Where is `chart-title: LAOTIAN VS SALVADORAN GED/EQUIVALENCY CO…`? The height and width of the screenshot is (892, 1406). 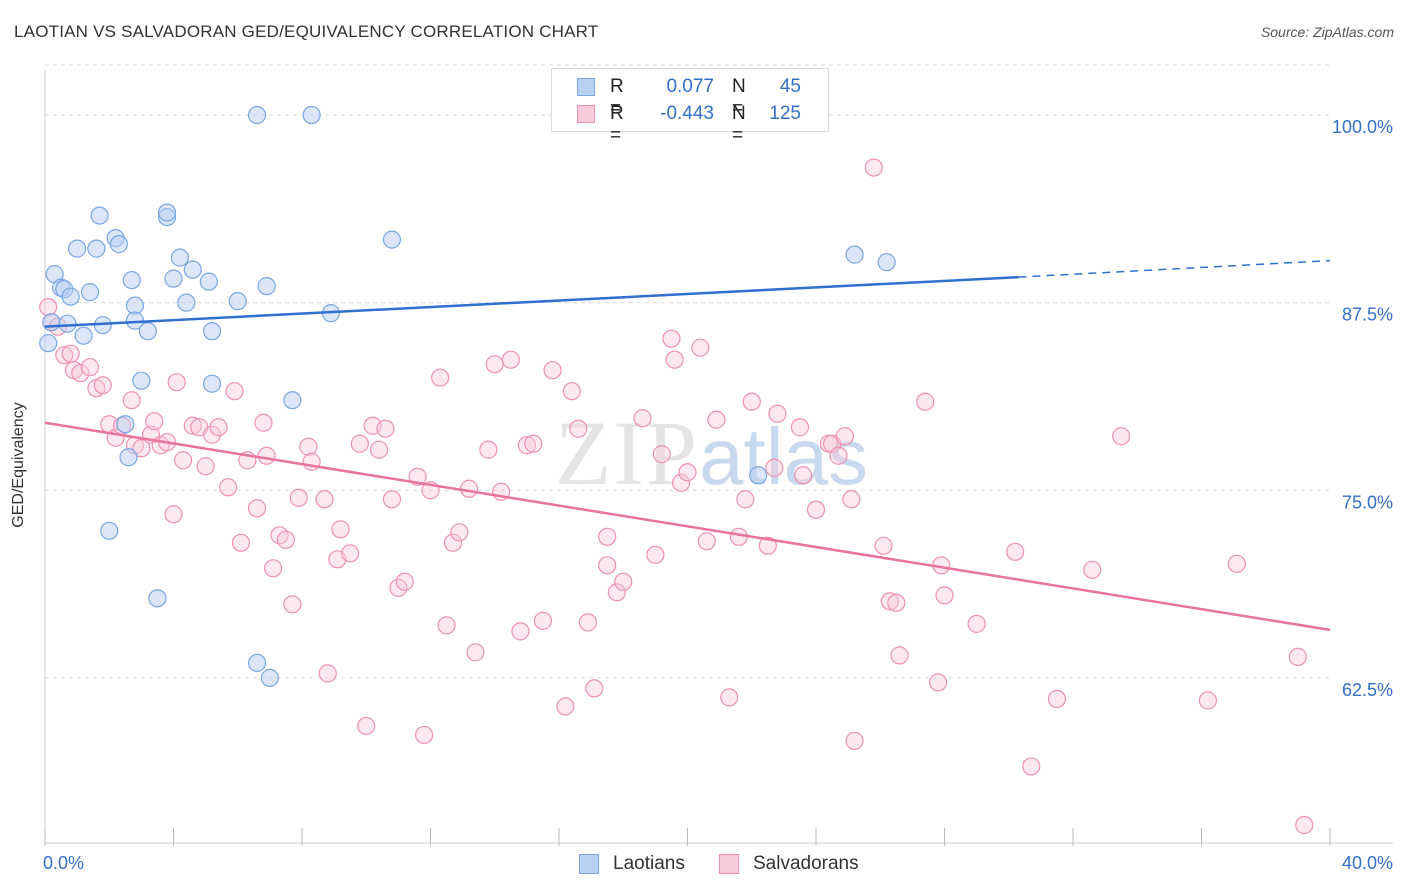
chart-title: LAOTIAN VS SALVADORAN GED/EQUIVALENCY CO… is located at coordinates (306, 31).